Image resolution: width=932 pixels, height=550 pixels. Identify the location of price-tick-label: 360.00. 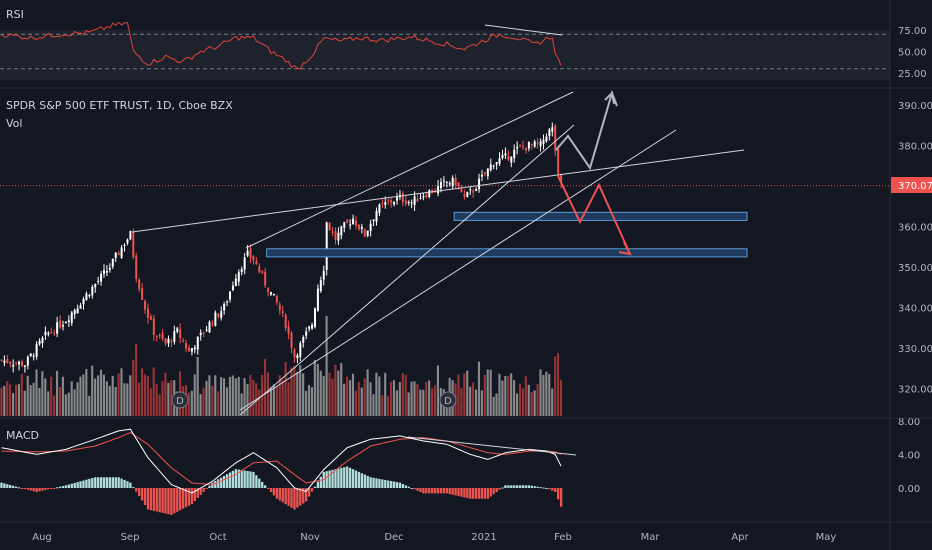
(915, 228).